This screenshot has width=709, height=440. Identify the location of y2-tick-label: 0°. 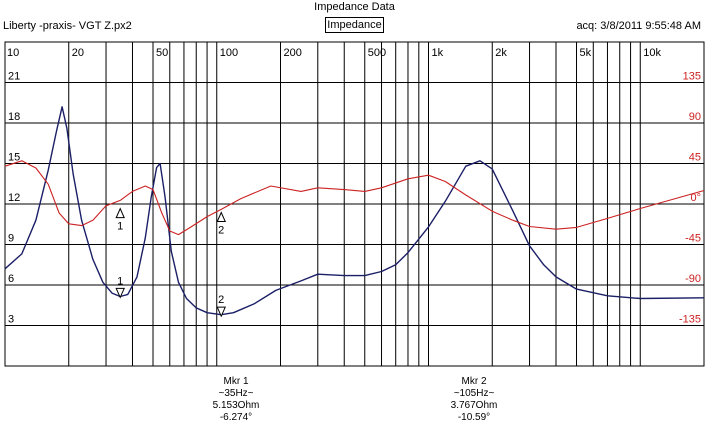
(695, 198).